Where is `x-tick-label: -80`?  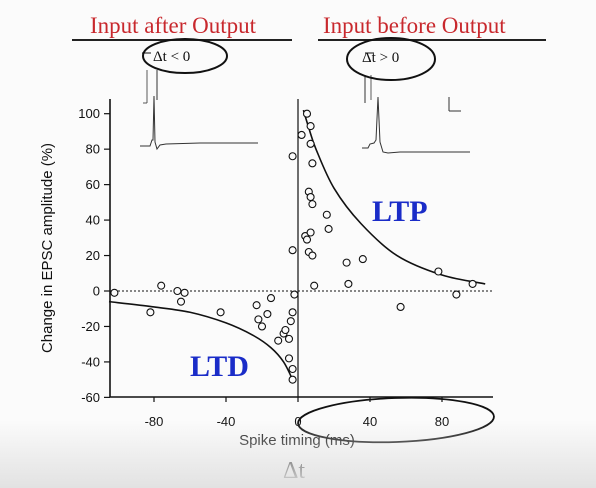
x-tick-label: -80 is located at coordinates (154, 421).